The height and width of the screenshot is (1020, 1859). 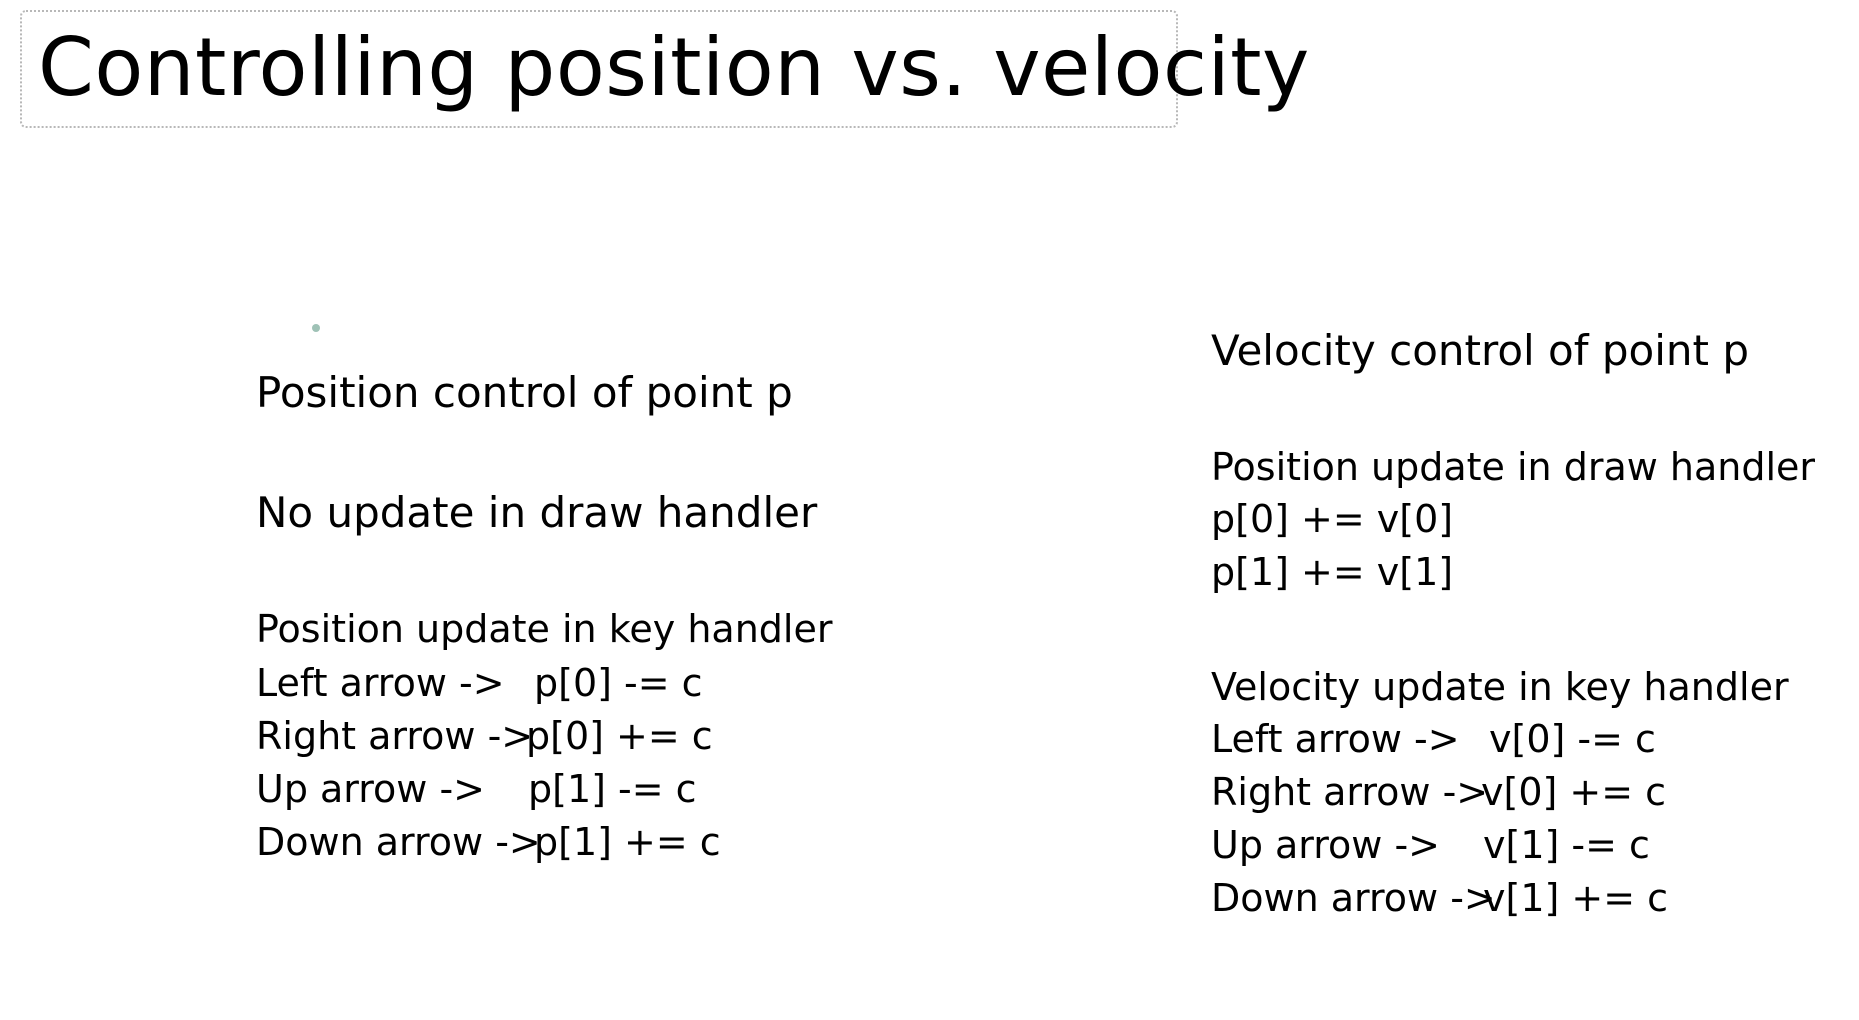 I want to click on right-arrow-mapping: Right arrow ->p[0] += c, so click(x=484, y=736).